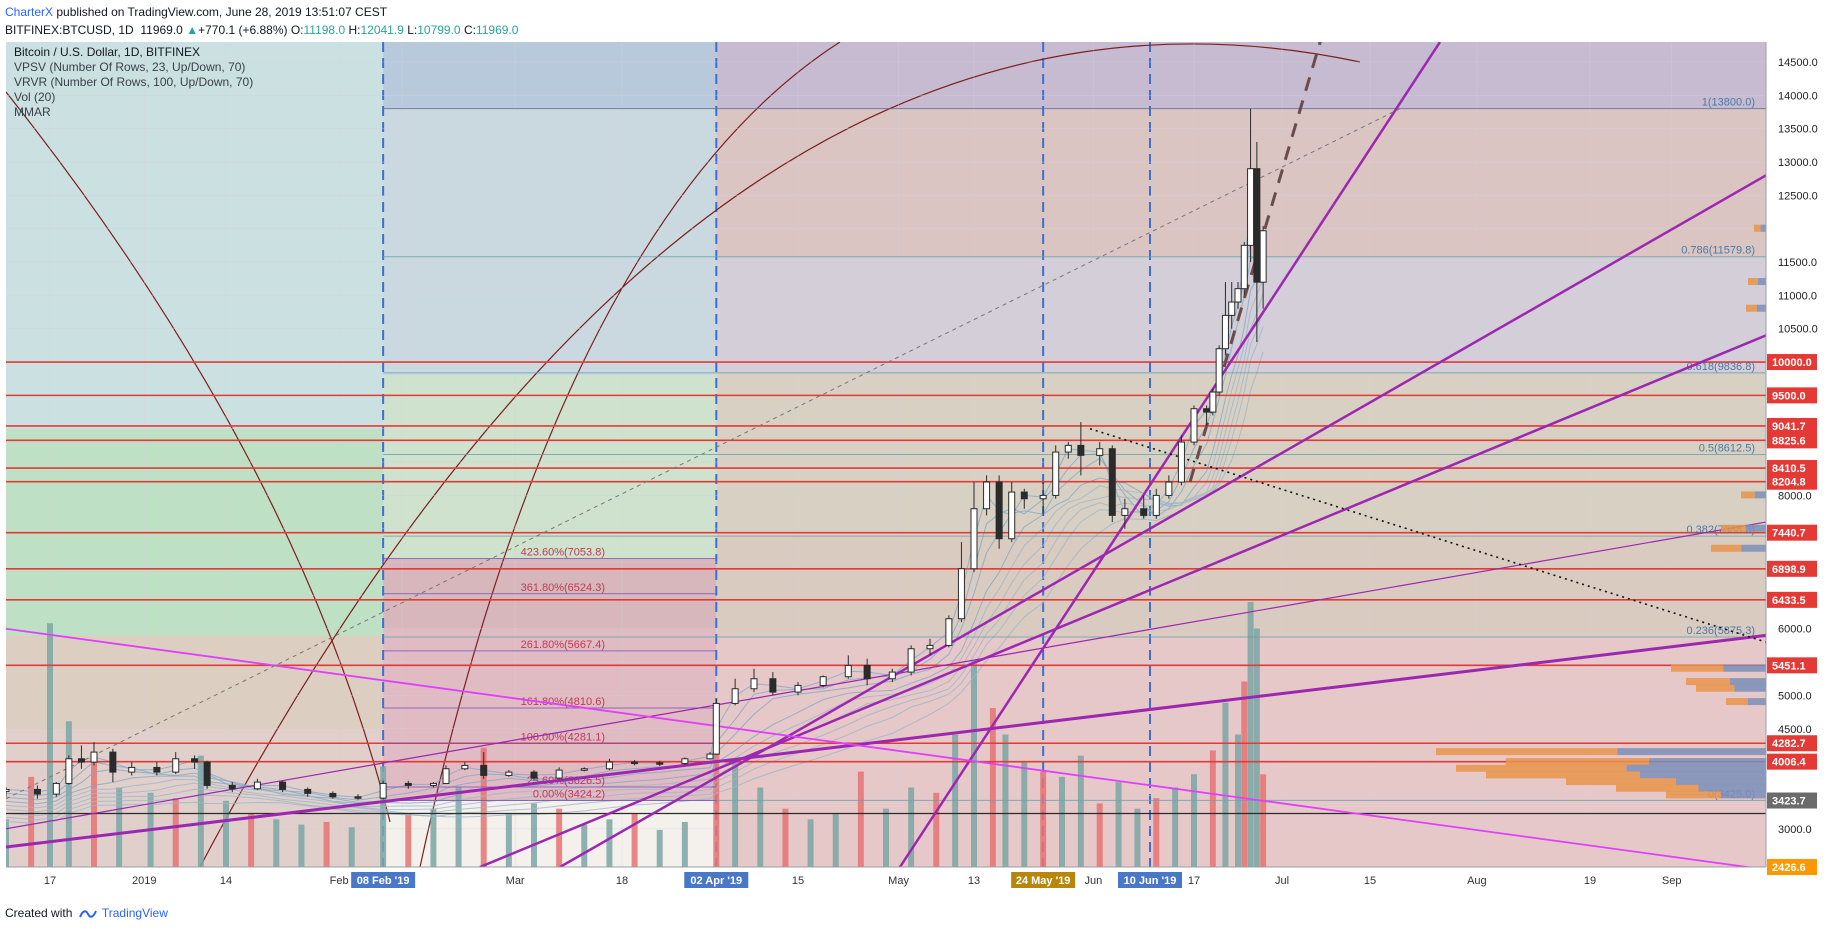 This screenshot has height=930, width=1828. What do you see at coordinates (134, 913) in the screenshot?
I see `tradingview-link: TradingView` at bounding box center [134, 913].